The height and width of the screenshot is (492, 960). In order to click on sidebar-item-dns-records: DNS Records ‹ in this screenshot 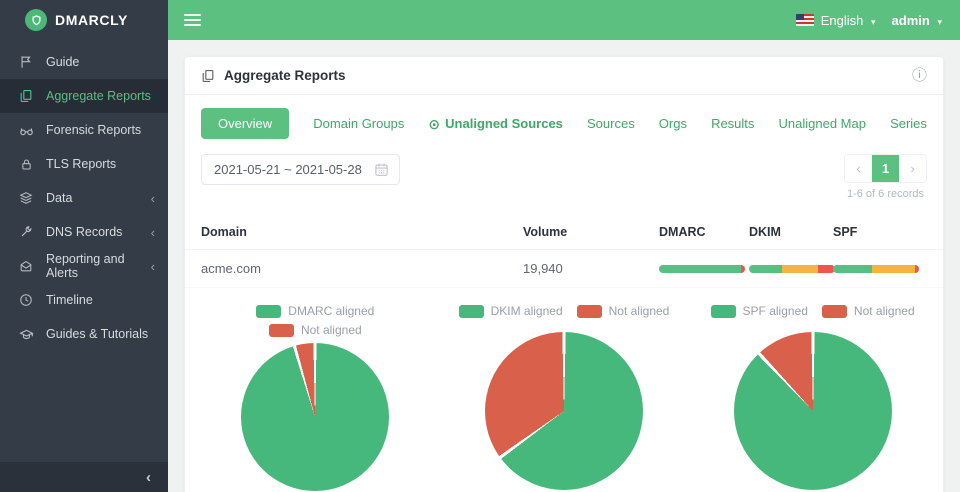, I will do `click(84, 232)`.